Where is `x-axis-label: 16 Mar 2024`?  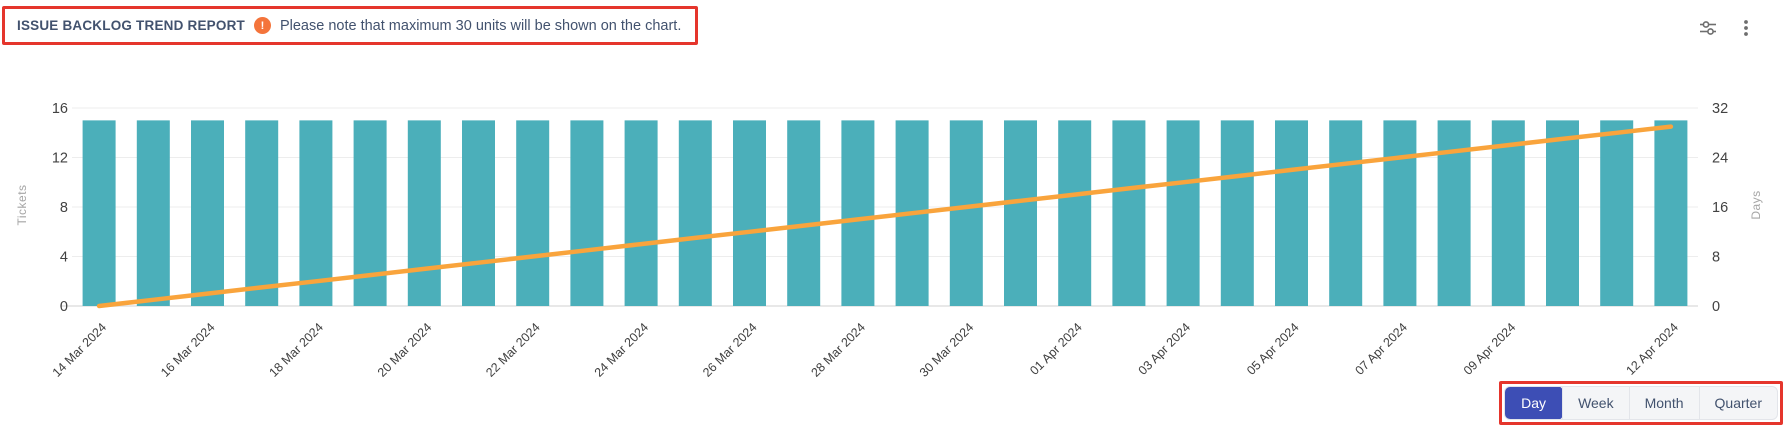
x-axis-label: 16 Mar 2024 is located at coordinates (188, 350).